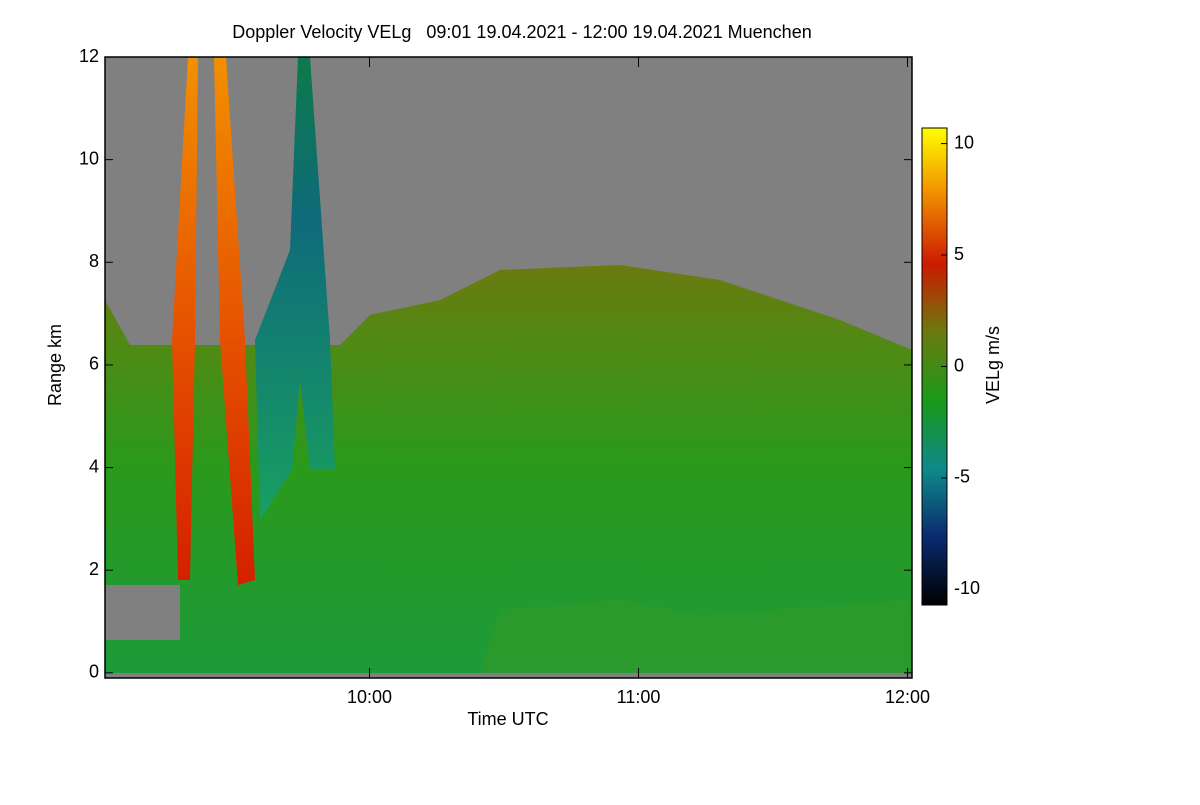  Describe the element at coordinates (94, 261) in the screenshot. I see `y-tick-label: 8` at that location.